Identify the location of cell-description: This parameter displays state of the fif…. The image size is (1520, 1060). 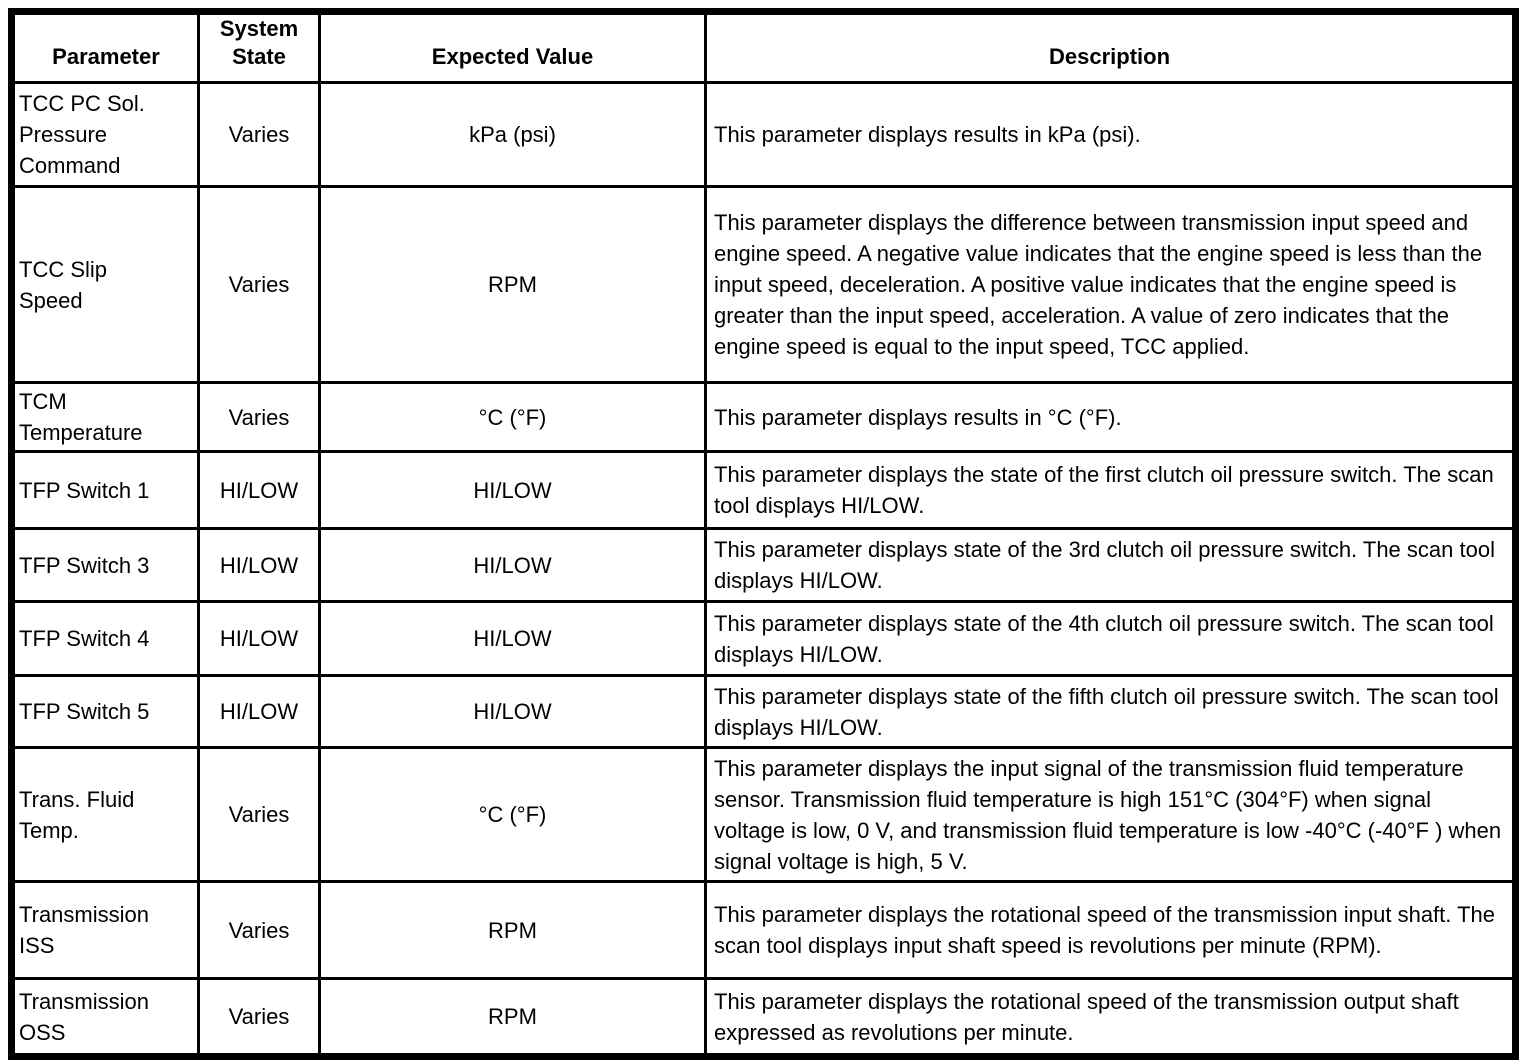
(1110, 711).